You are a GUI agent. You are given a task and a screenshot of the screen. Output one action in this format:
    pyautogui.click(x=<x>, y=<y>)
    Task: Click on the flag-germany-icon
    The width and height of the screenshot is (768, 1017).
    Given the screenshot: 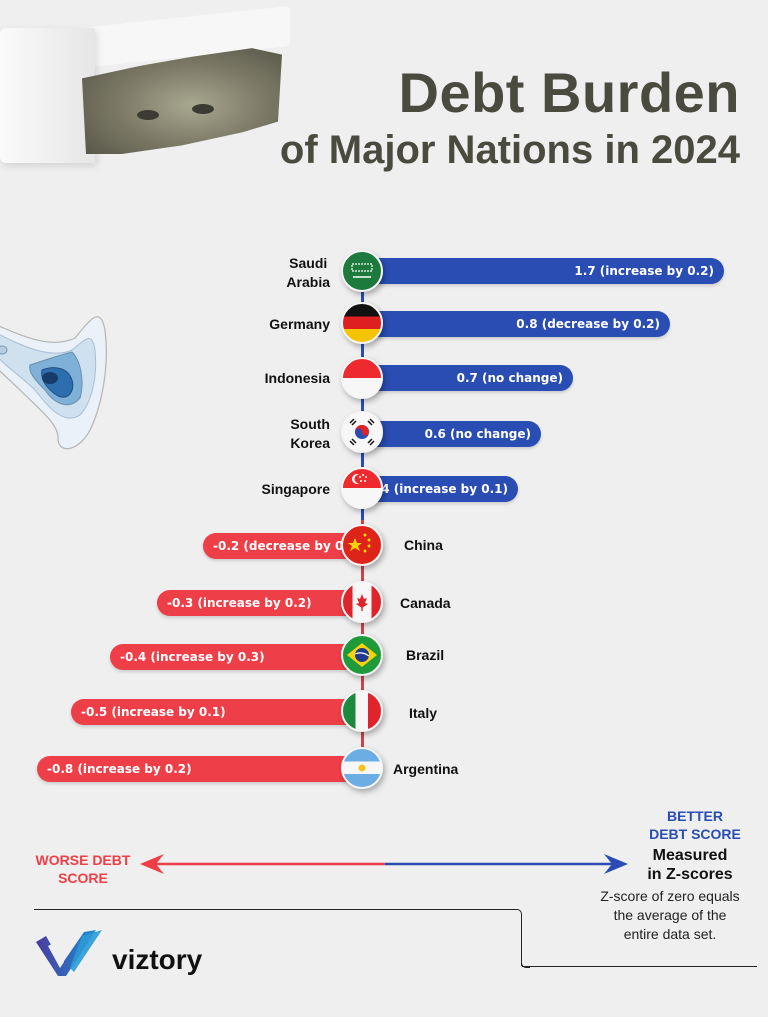 What is the action you would take?
    pyautogui.click(x=362, y=323)
    